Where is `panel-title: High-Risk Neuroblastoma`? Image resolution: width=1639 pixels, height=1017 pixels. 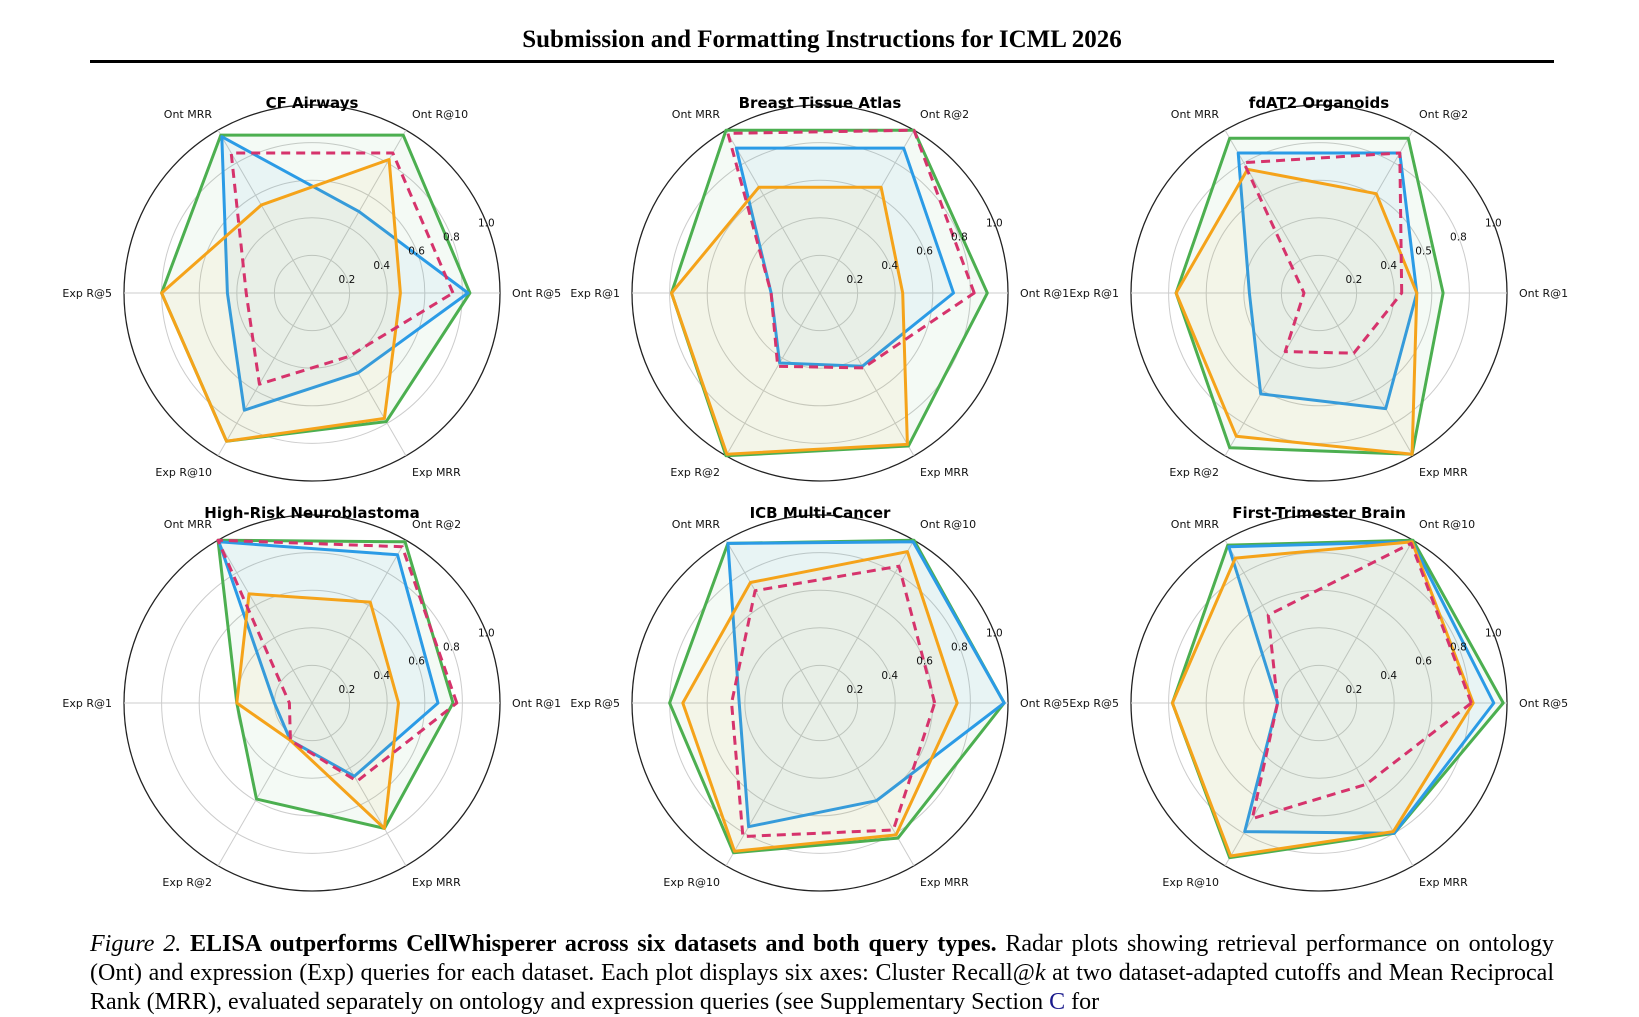 panel-title: High-Risk Neuroblastoma is located at coordinates (312, 513).